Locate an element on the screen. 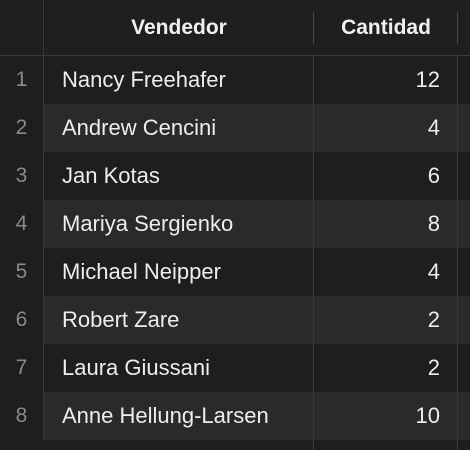  table-row: 5 Michael Neipper 4 is located at coordinates (235, 272).